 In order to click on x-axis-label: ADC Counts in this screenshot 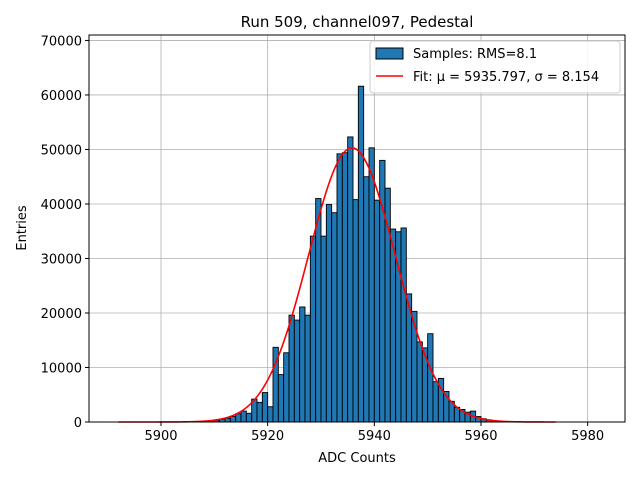, I will do `click(357, 458)`.